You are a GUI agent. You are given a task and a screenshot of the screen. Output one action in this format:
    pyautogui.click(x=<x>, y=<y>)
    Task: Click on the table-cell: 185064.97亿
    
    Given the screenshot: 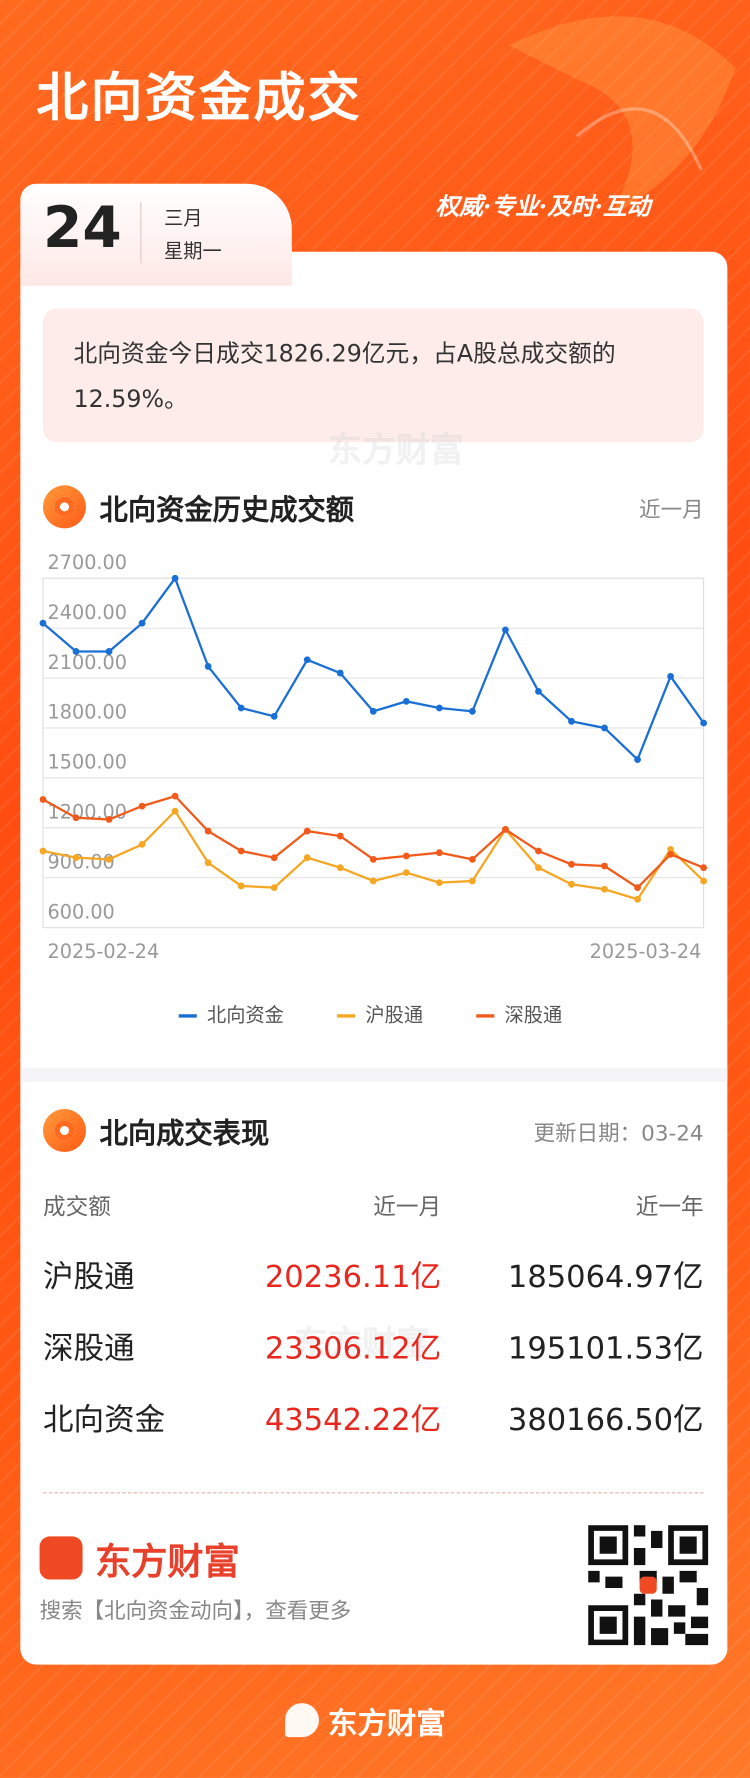 What is the action you would take?
    pyautogui.click(x=605, y=1277)
    